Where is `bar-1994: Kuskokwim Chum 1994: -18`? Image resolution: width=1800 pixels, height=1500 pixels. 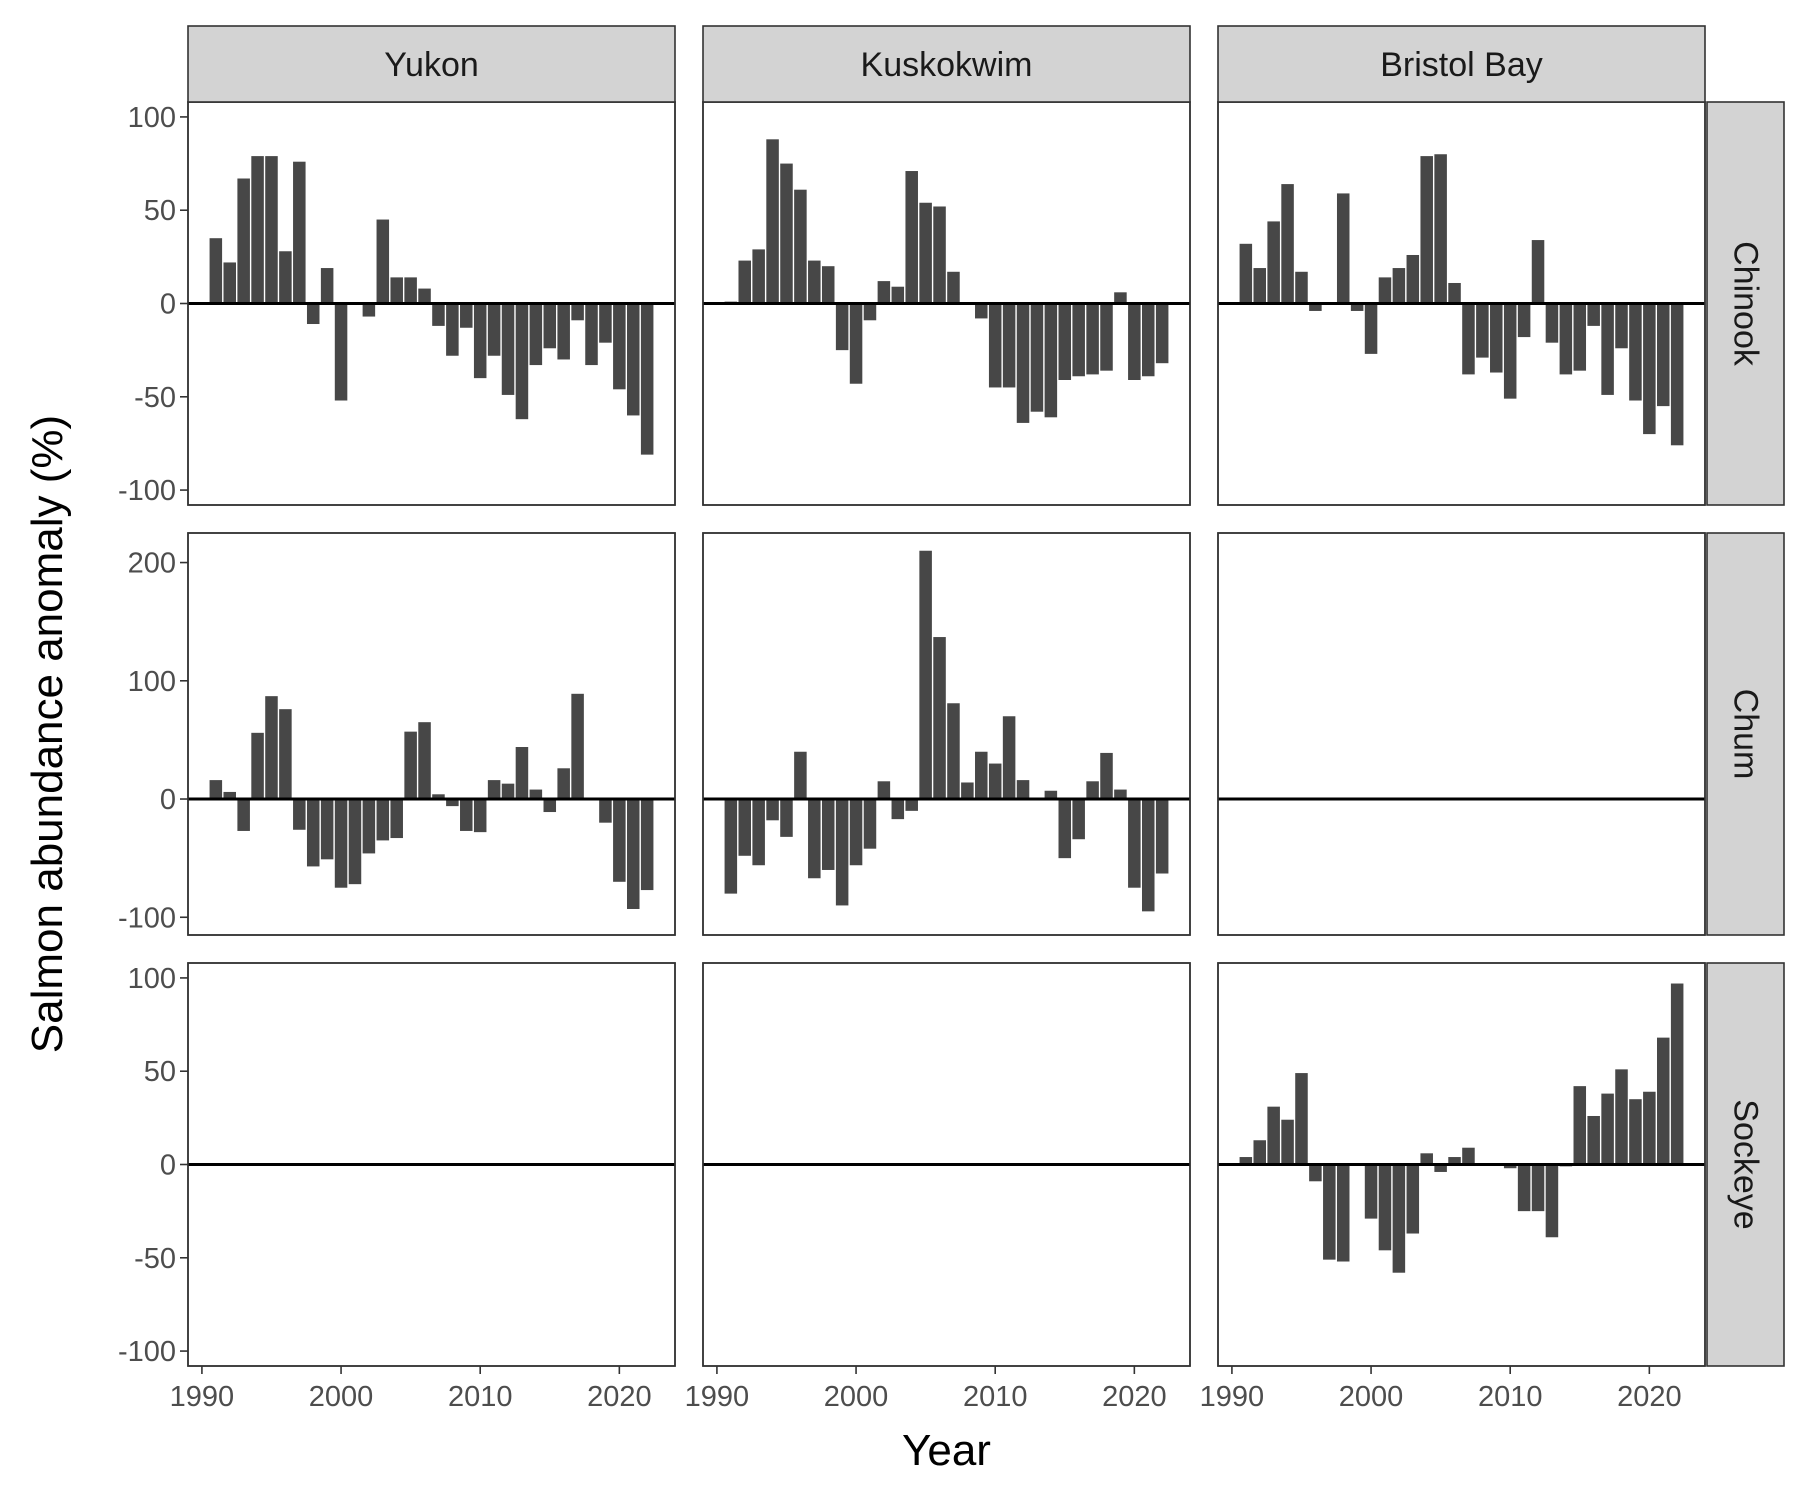
bar-1994: Kuskokwim Chum 1994: -18 is located at coordinates (772, 810).